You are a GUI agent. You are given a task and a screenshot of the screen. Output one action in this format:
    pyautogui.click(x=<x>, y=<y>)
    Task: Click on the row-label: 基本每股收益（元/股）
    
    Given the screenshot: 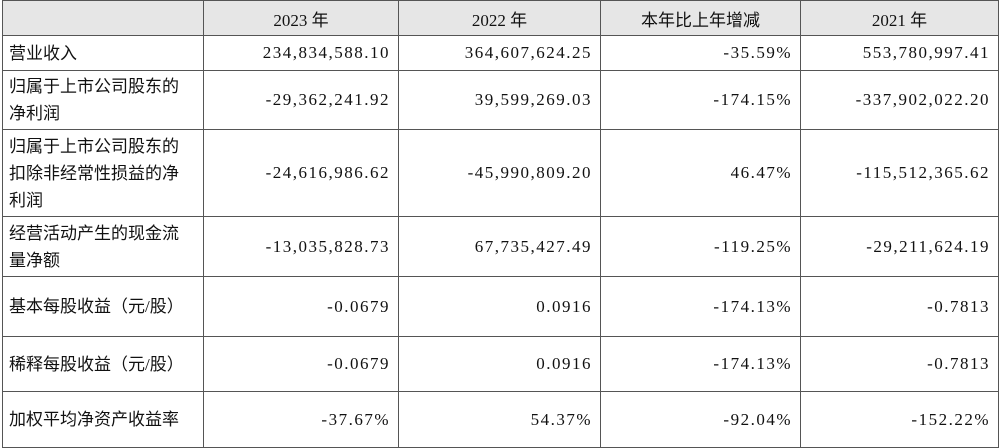 What is the action you would take?
    pyautogui.click(x=103, y=306)
    